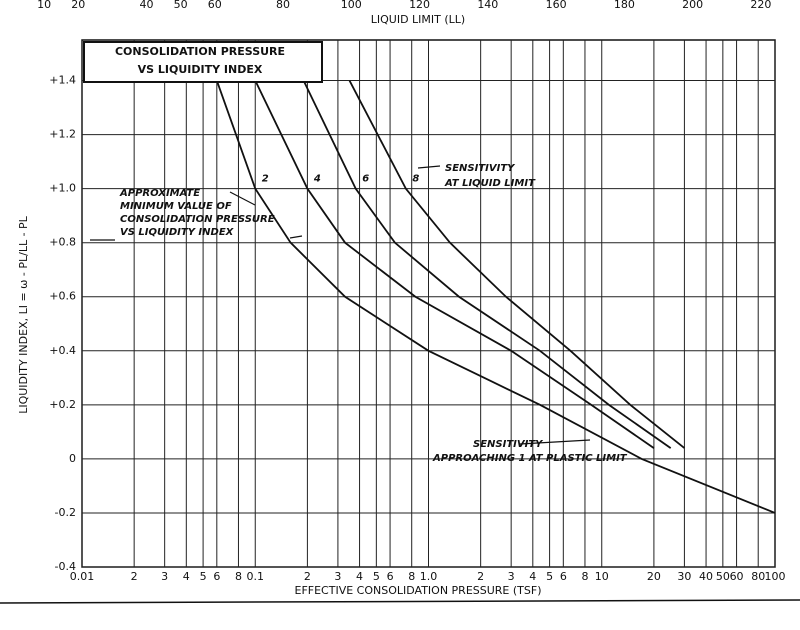  Describe the element at coordinates (737, 576) in the screenshot. I see `x-tick-label: 60` at that location.